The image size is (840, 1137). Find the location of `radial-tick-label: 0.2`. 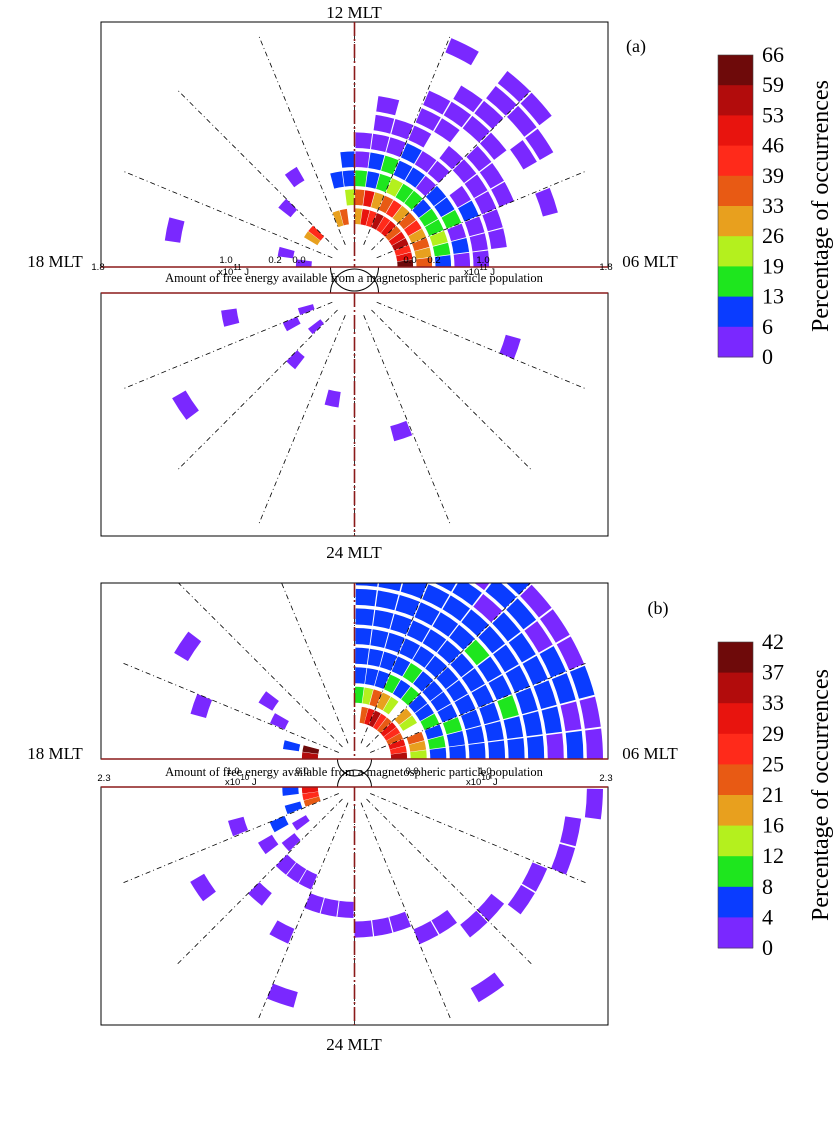

radial-tick-label: 0.2 is located at coordinates (433, 260).